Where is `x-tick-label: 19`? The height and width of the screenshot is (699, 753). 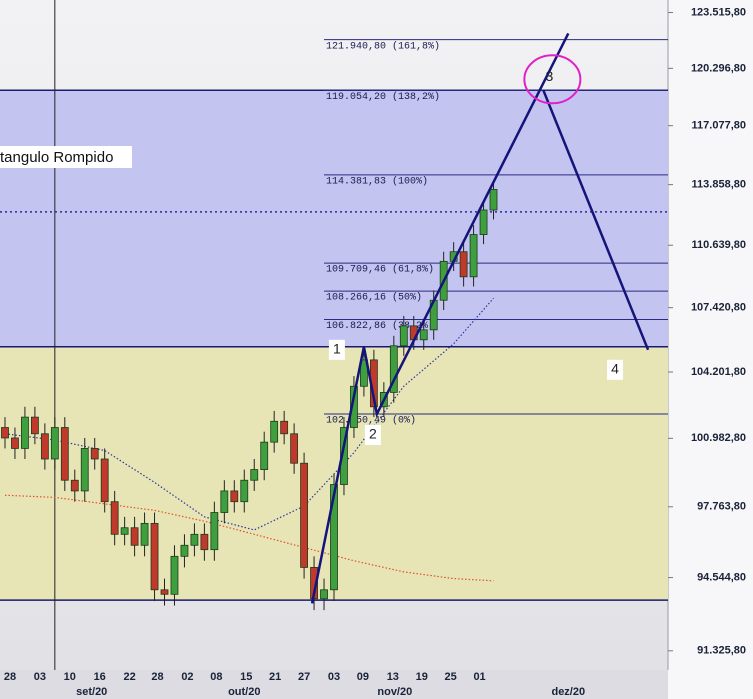 x-tick-label: 19 is located at coordinates (422, 677).